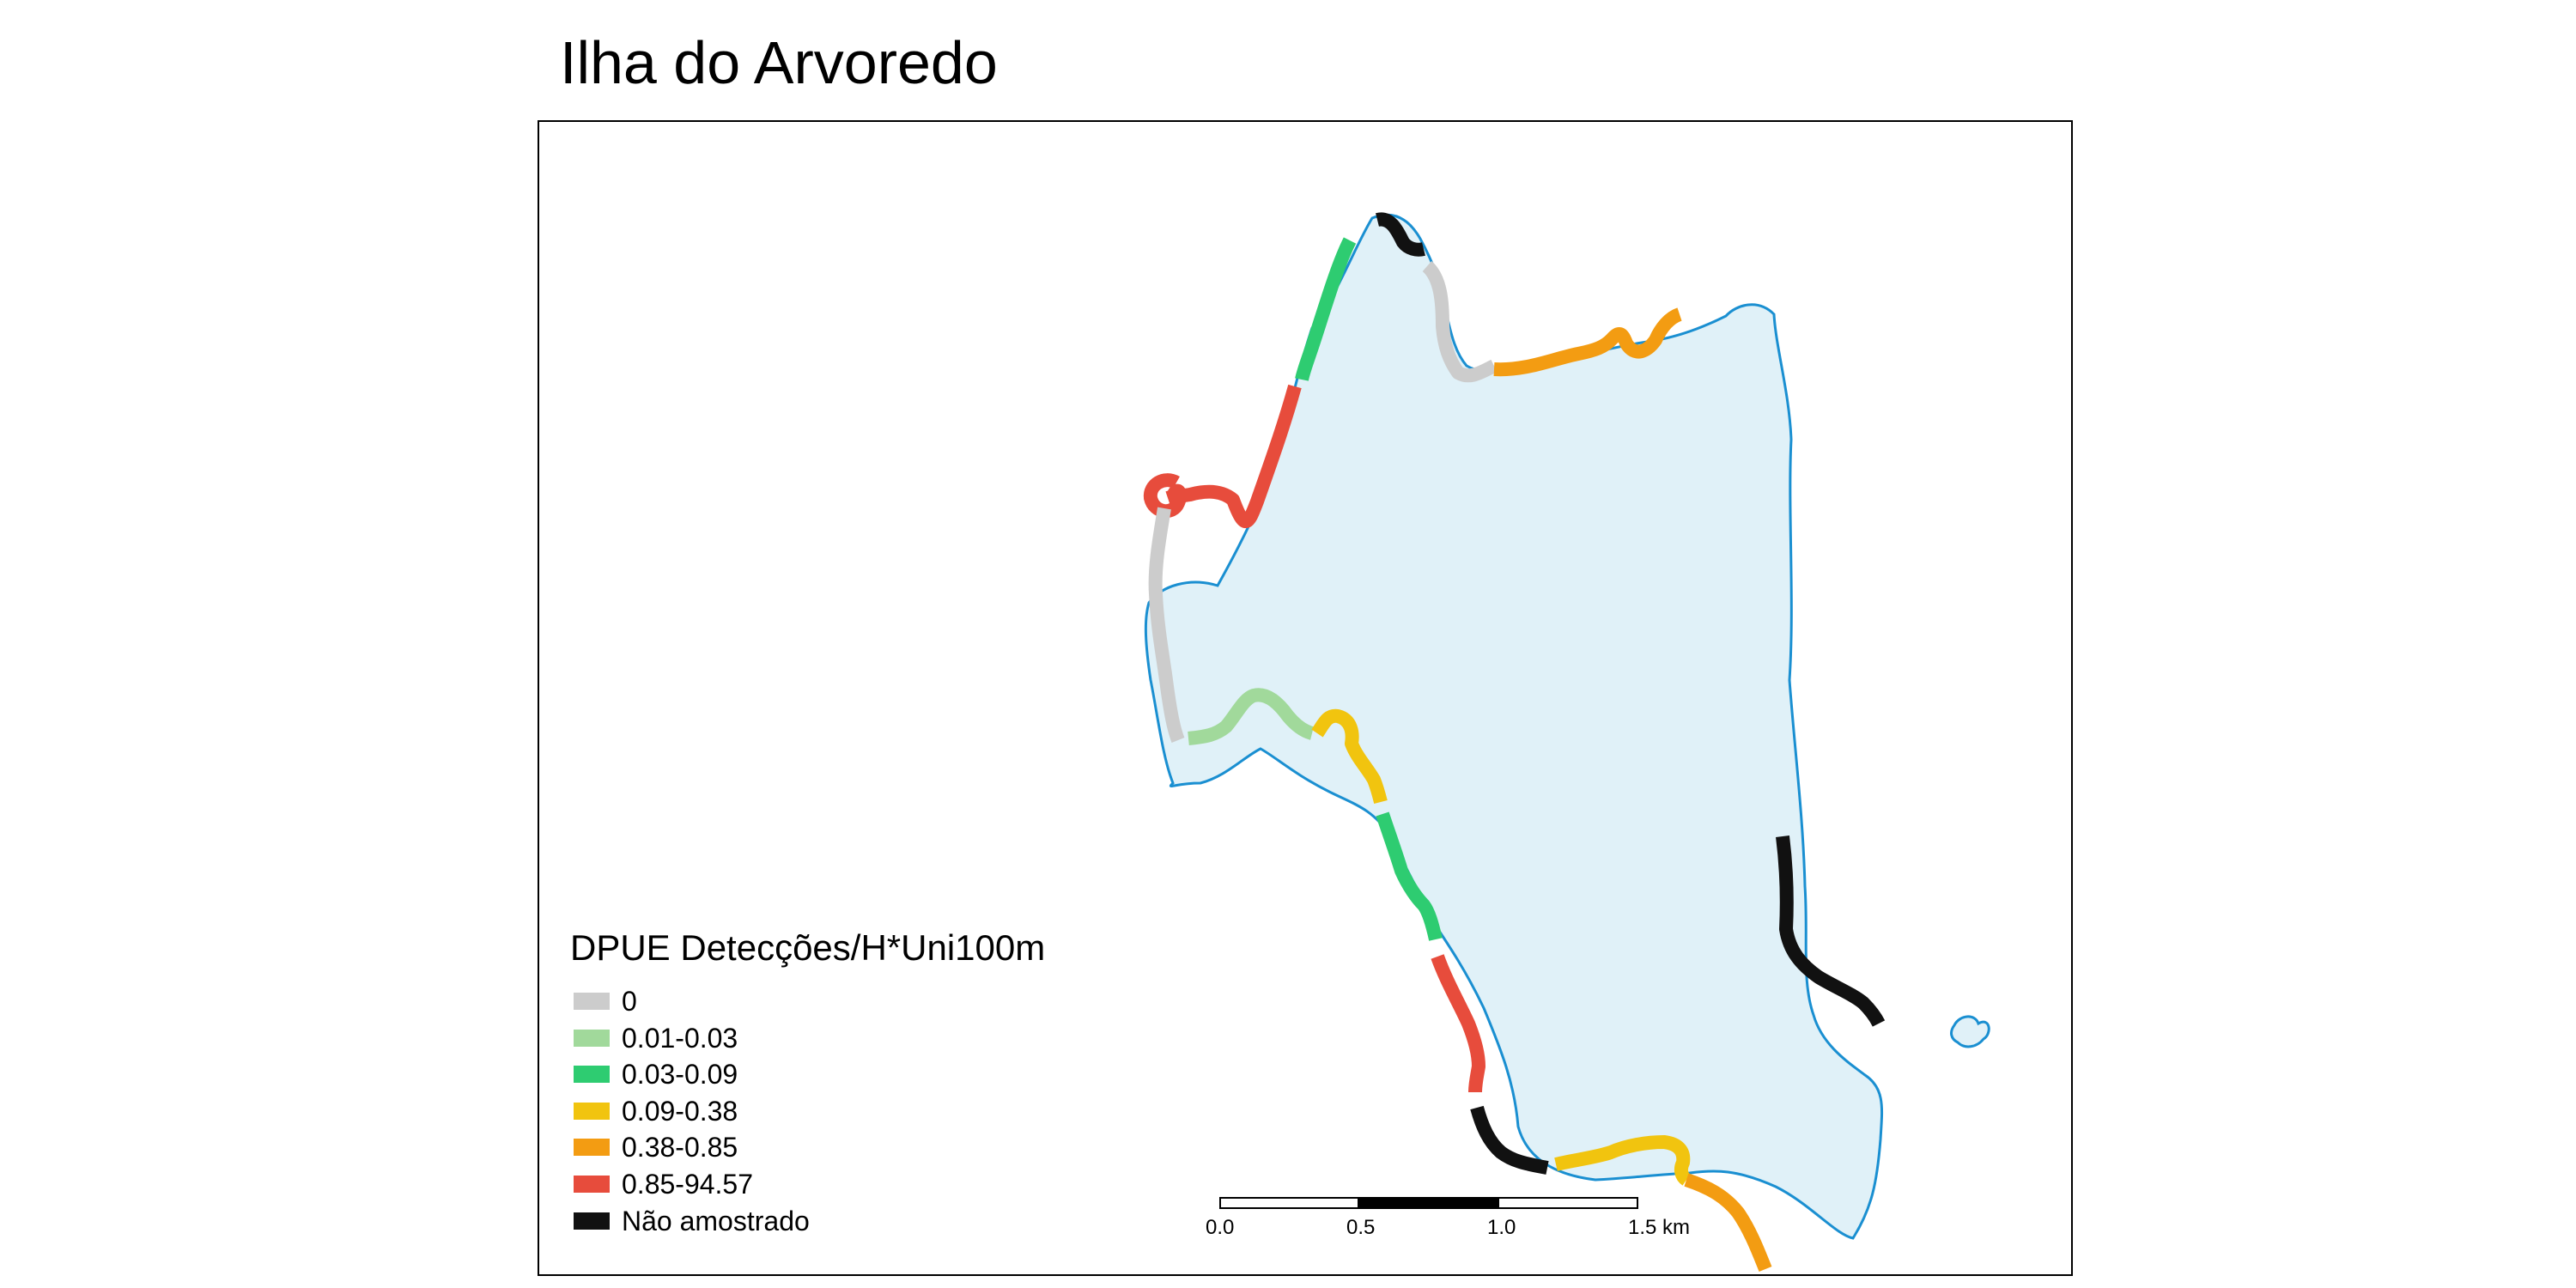 The width and height of the screenshot is (2576, 1288). What do you see at coordinates (779, 62) in the screenshot?
I see `map-title: Ilha do Arvoredo` at bounding box center [779, 62].